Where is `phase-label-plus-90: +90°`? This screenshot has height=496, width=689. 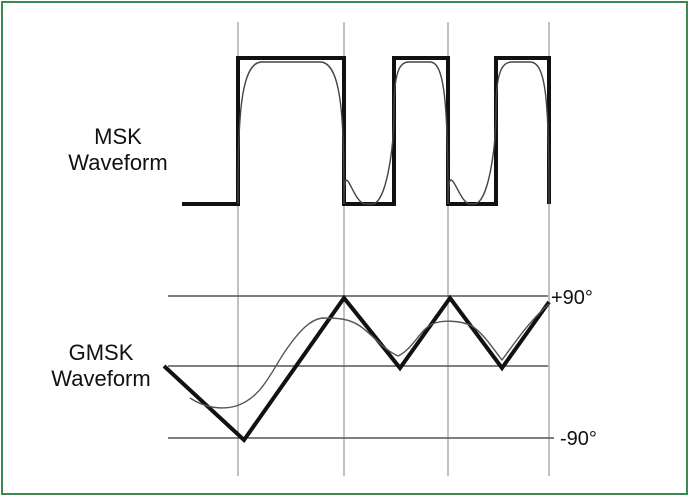 phase-label-plus-90: +90° is located at coordinates (572, 298).